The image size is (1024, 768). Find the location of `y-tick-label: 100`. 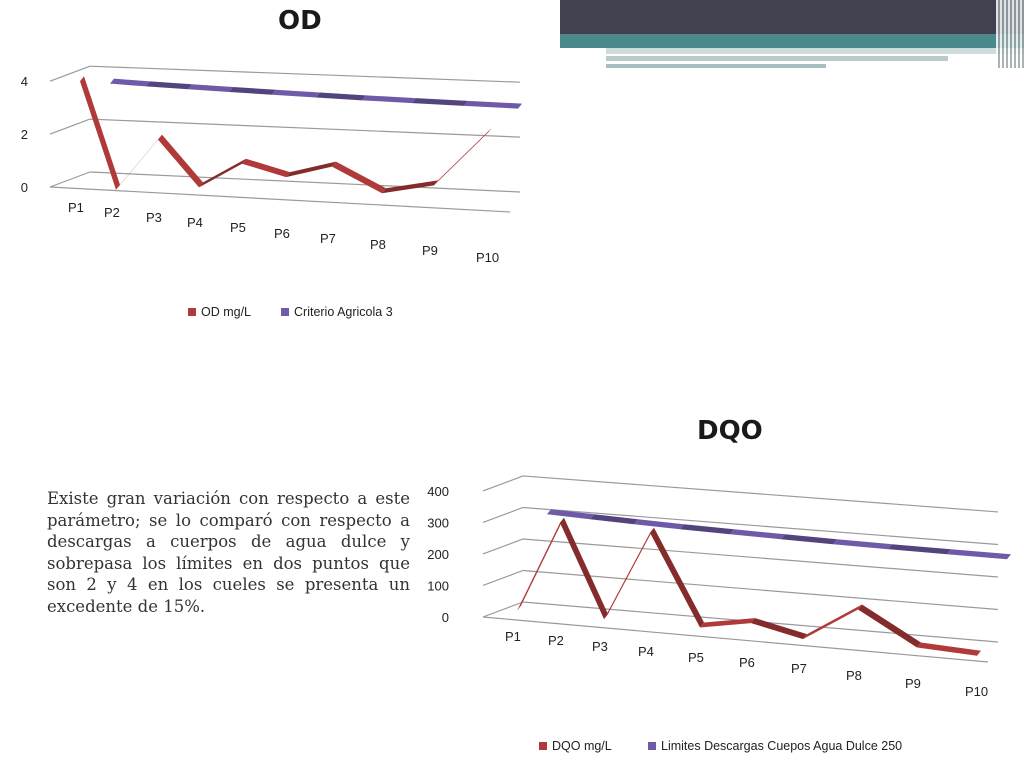

y-tick-label: 100 is located at coordinates (438, 585).